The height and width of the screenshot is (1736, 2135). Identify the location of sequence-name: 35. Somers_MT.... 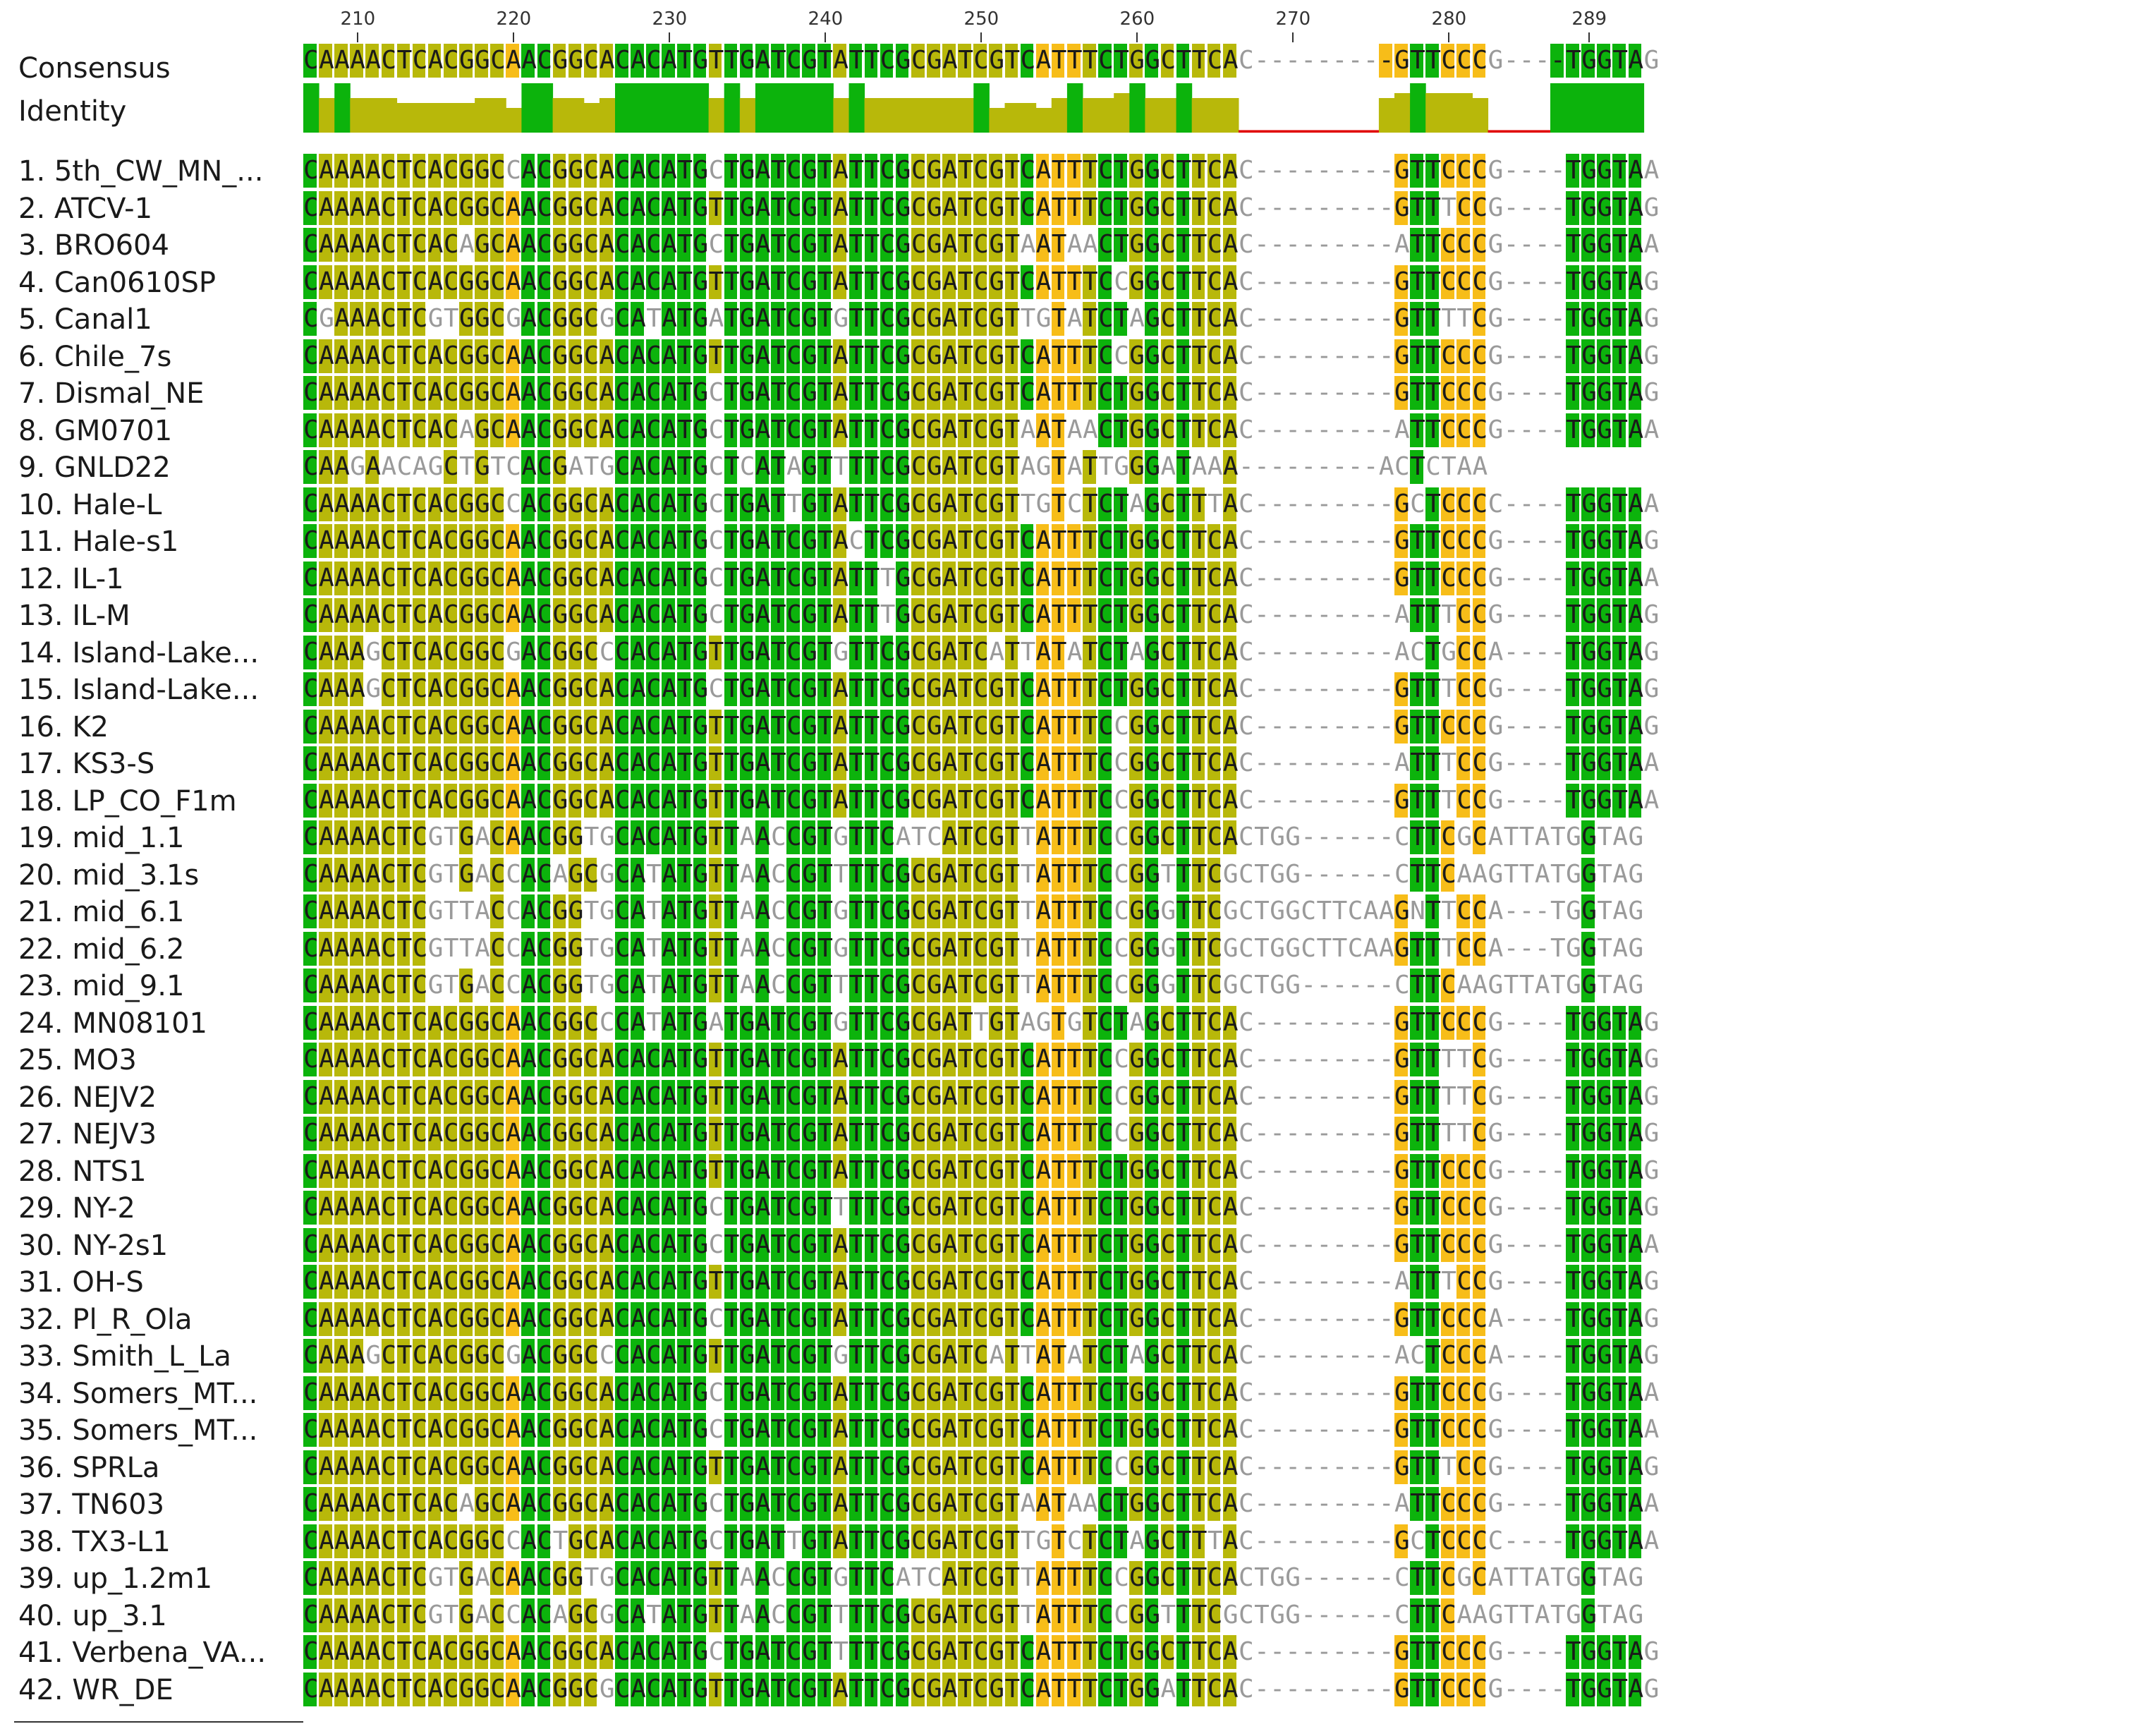
(163, 1430).